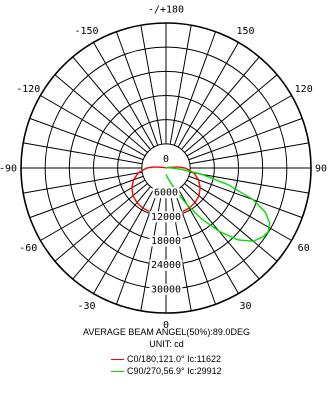 This screenshot has width=333, height=408. I want to click on legend-entry-c90-270: C90/270,56.9° Ic:29912, so click(166, 371).